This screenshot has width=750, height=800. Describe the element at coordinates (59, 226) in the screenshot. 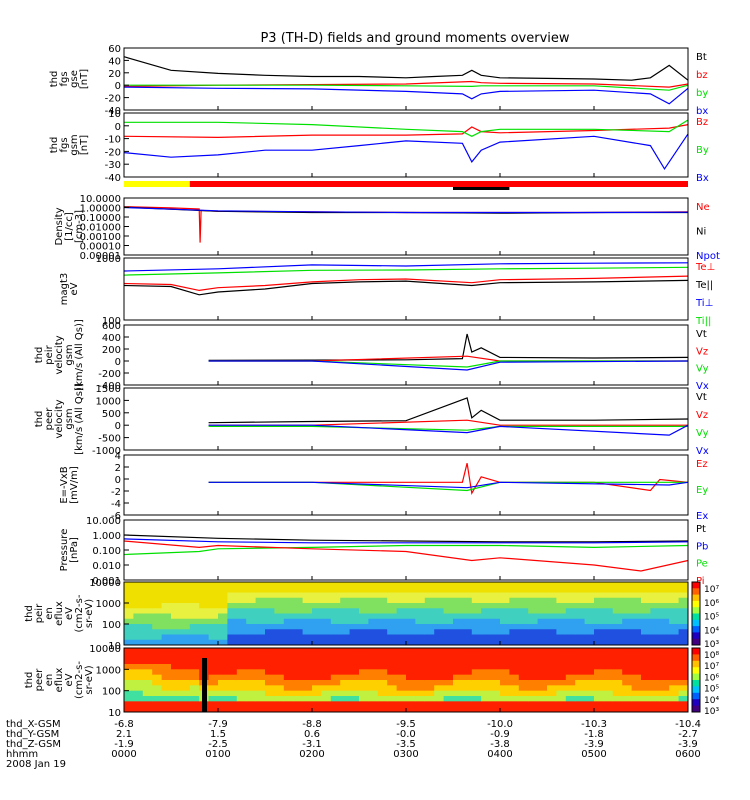

I see `y-axis-label-line: Density` at that location.